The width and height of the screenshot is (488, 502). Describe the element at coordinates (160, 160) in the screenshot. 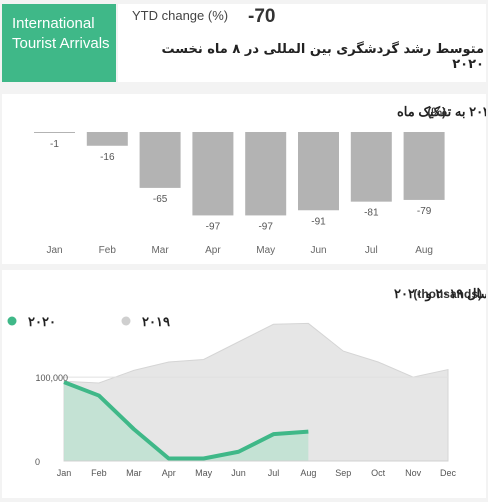

I see `bar-mar` at that location.